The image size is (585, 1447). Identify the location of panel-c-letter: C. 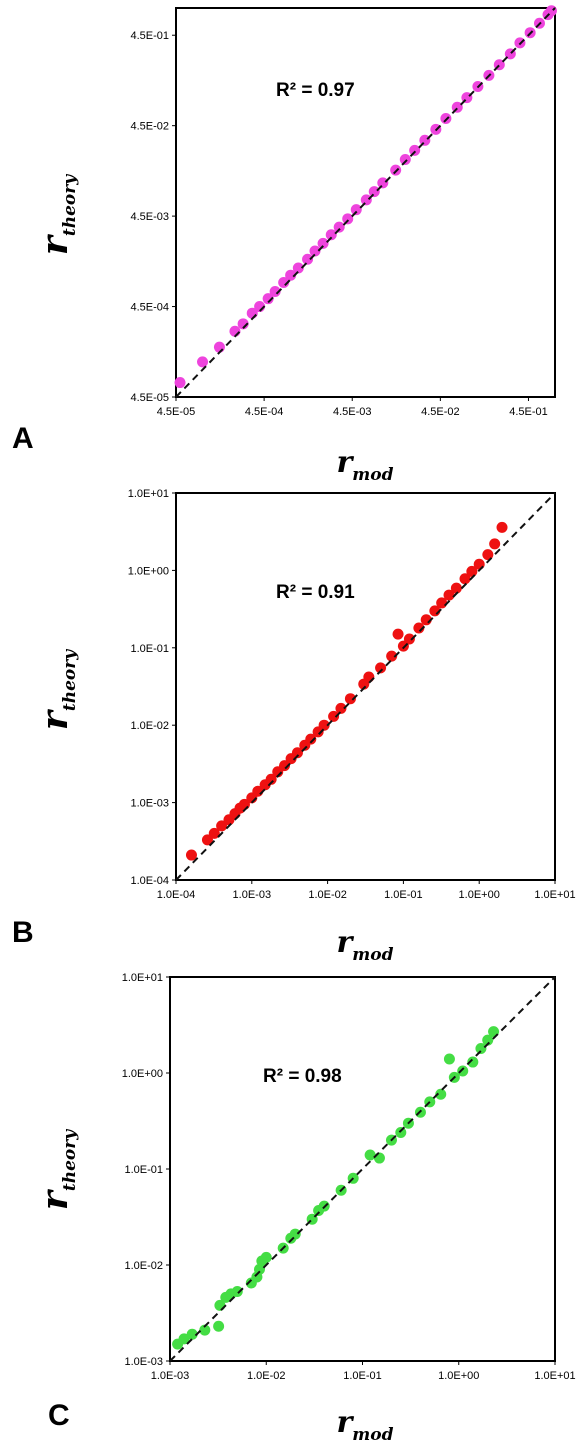
(59, 1415).